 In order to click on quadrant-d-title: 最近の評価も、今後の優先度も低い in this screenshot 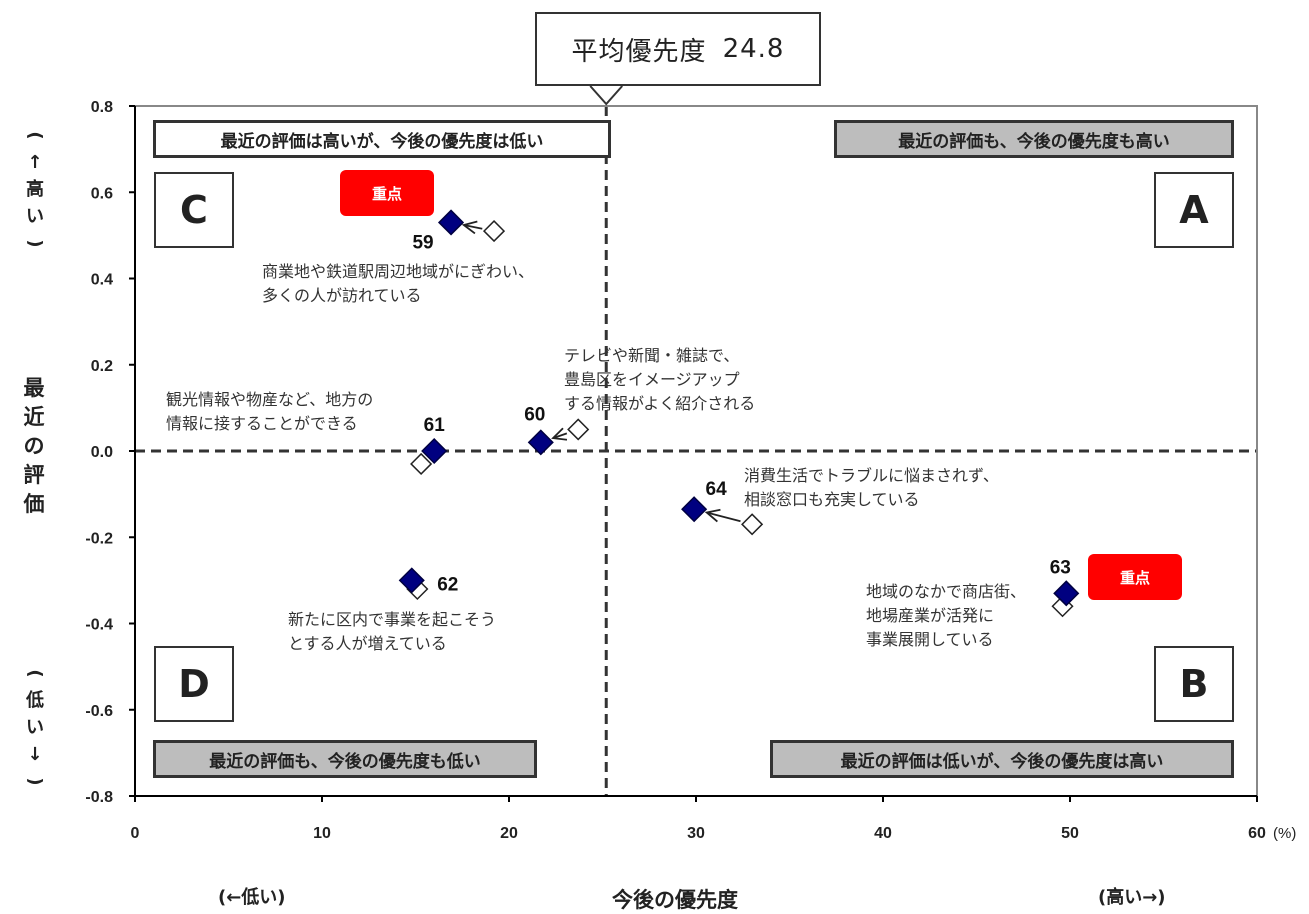, I will do `click(345, 759)`.